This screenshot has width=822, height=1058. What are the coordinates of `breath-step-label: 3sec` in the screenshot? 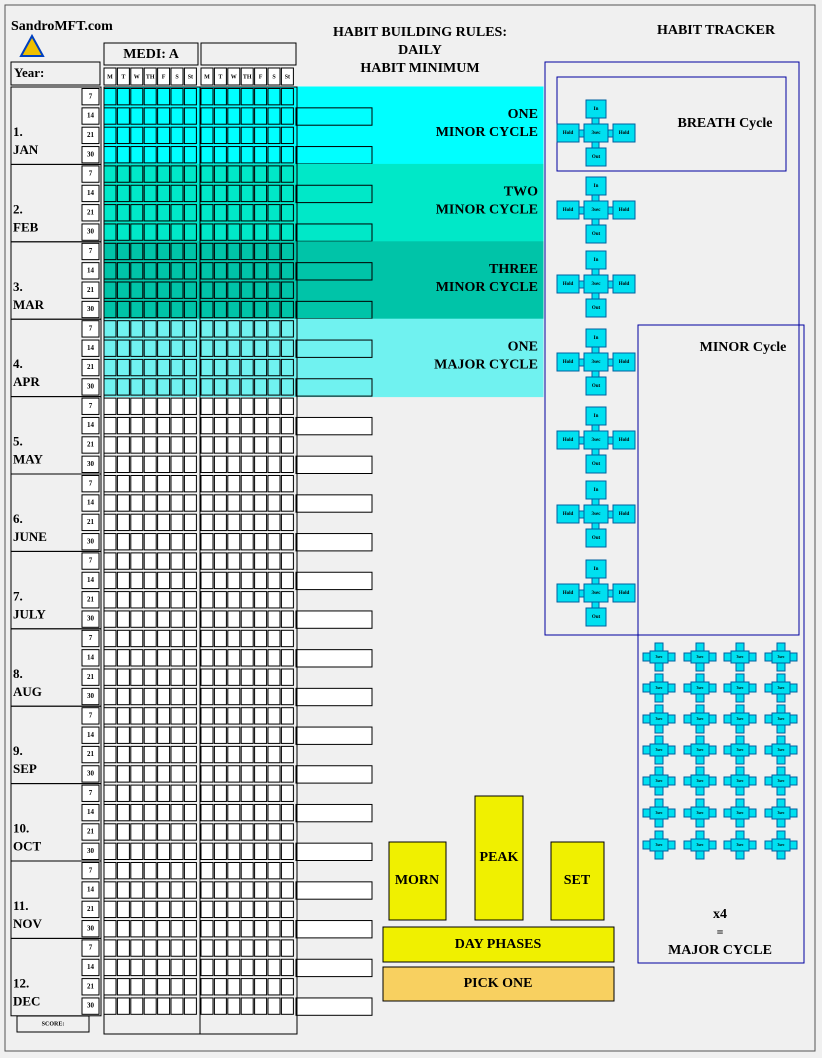 It's located at (597, 362).